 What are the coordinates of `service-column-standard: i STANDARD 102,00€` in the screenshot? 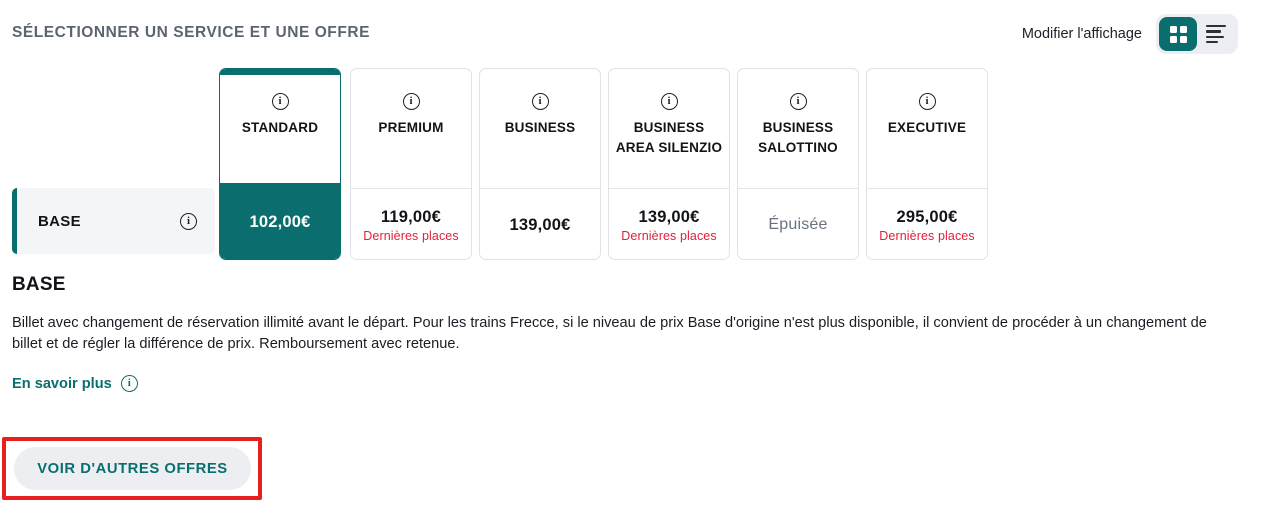 It's located at (280, 164).